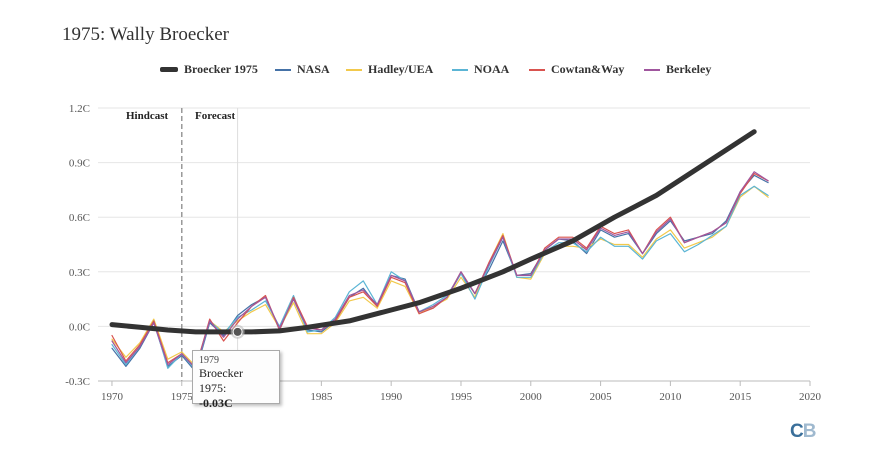 This screenshot has height=474, width=882. Describe the element at coordinates (209, 360) in the screenshot. I see `tooltip-year: 1979` at that location.